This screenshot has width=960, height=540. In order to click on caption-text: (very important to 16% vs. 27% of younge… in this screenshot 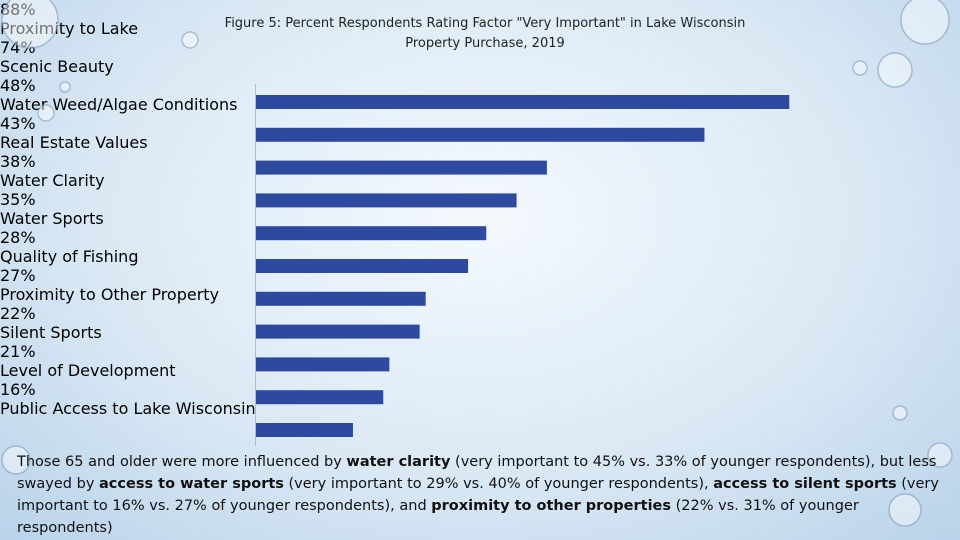, I will do `click(478, 495)`.